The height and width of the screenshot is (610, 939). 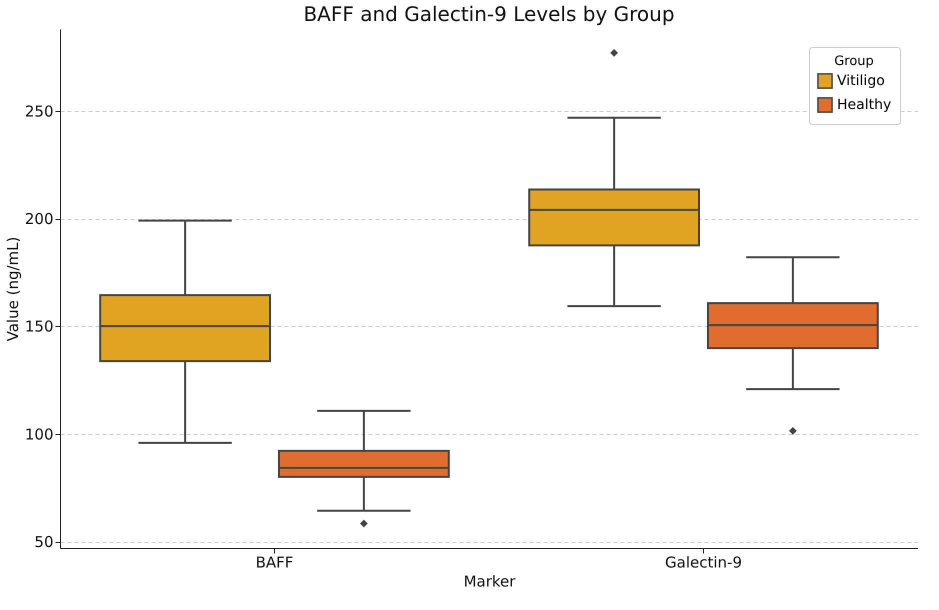 I want to click on x-tick-label: BAFF, so click(x=275, y=563).